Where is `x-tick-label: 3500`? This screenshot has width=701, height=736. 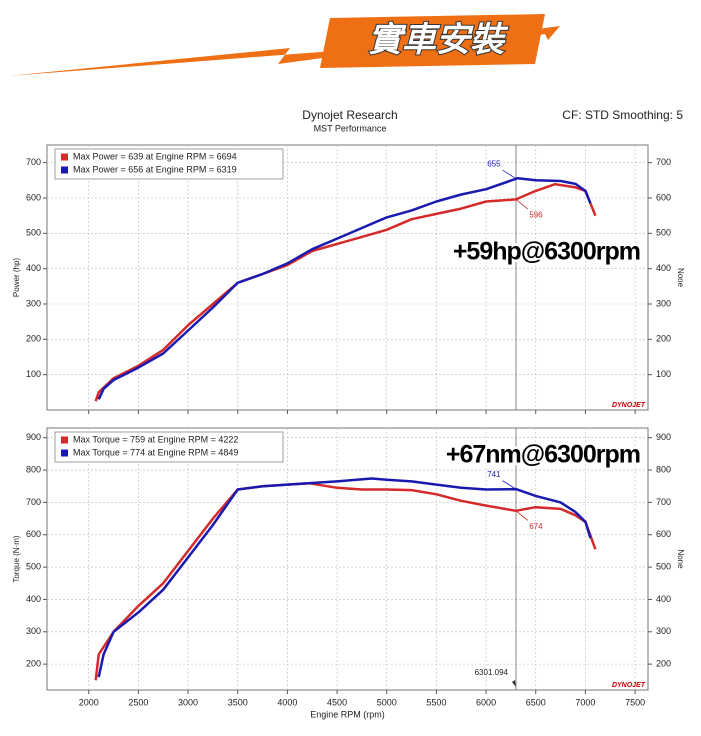
x-tick-label: 3500 is located at coordinates (238, 702).